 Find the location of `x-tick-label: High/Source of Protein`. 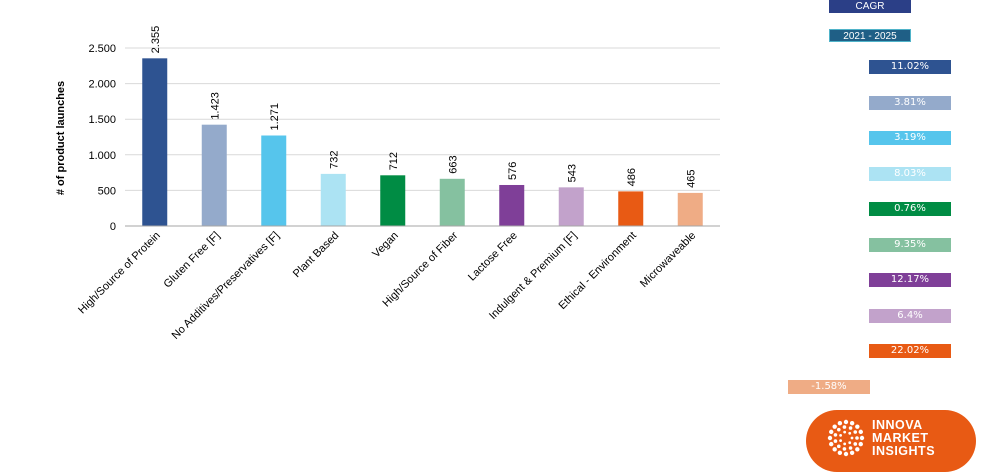

x-tick-label: High/Source of Protein is located at coordinates (119, 273).